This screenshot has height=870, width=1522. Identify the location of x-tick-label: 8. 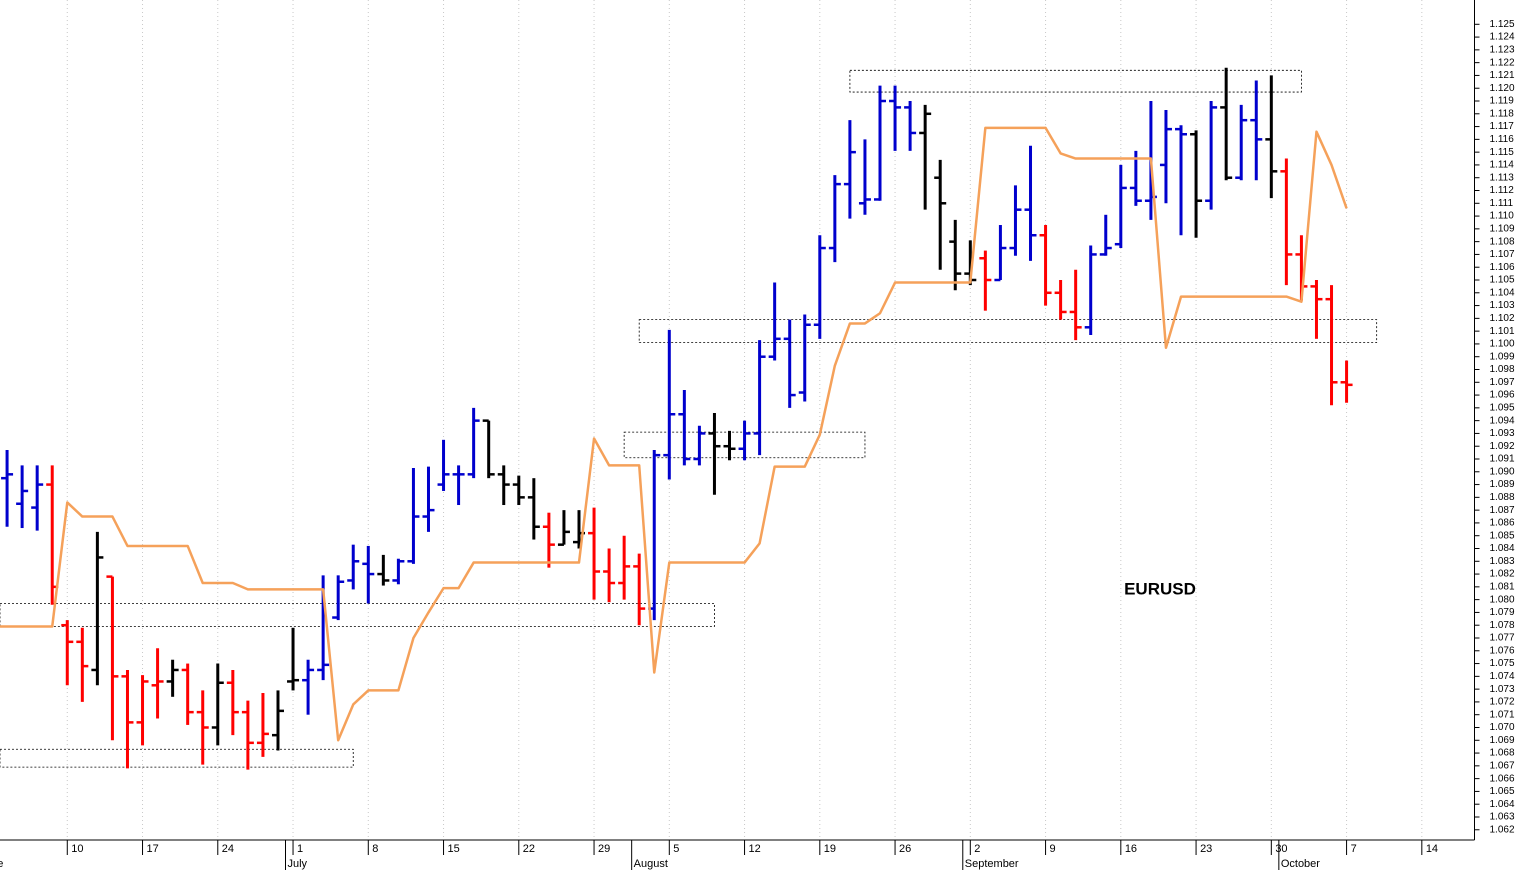
(375, 849).